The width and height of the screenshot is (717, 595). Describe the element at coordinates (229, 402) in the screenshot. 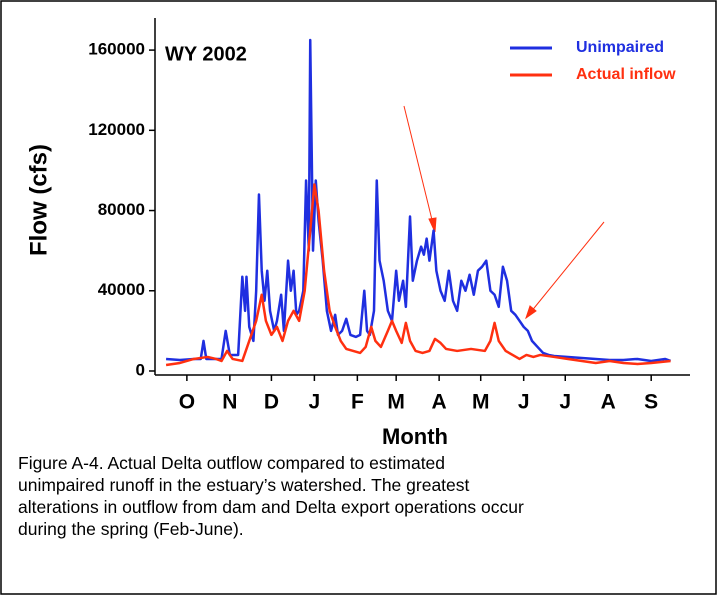

I see `x-tick-label: N` at that location.